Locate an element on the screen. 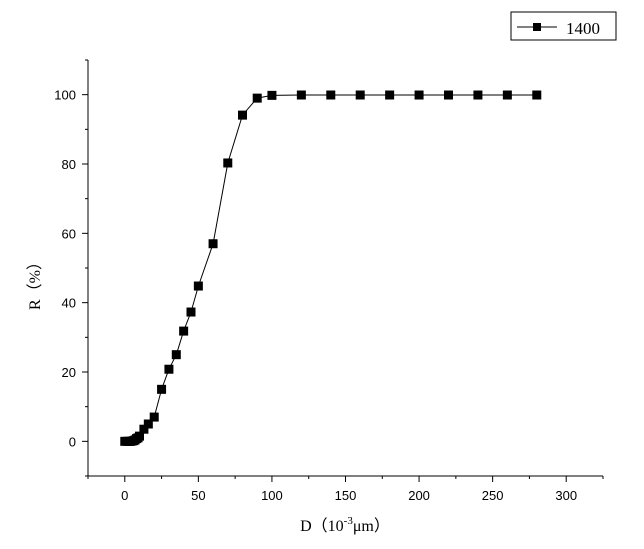 Image resolution: width=644 pixels, height=549 pixels. x-axis-label-sup: -3 is located at coordinates (349, 521).